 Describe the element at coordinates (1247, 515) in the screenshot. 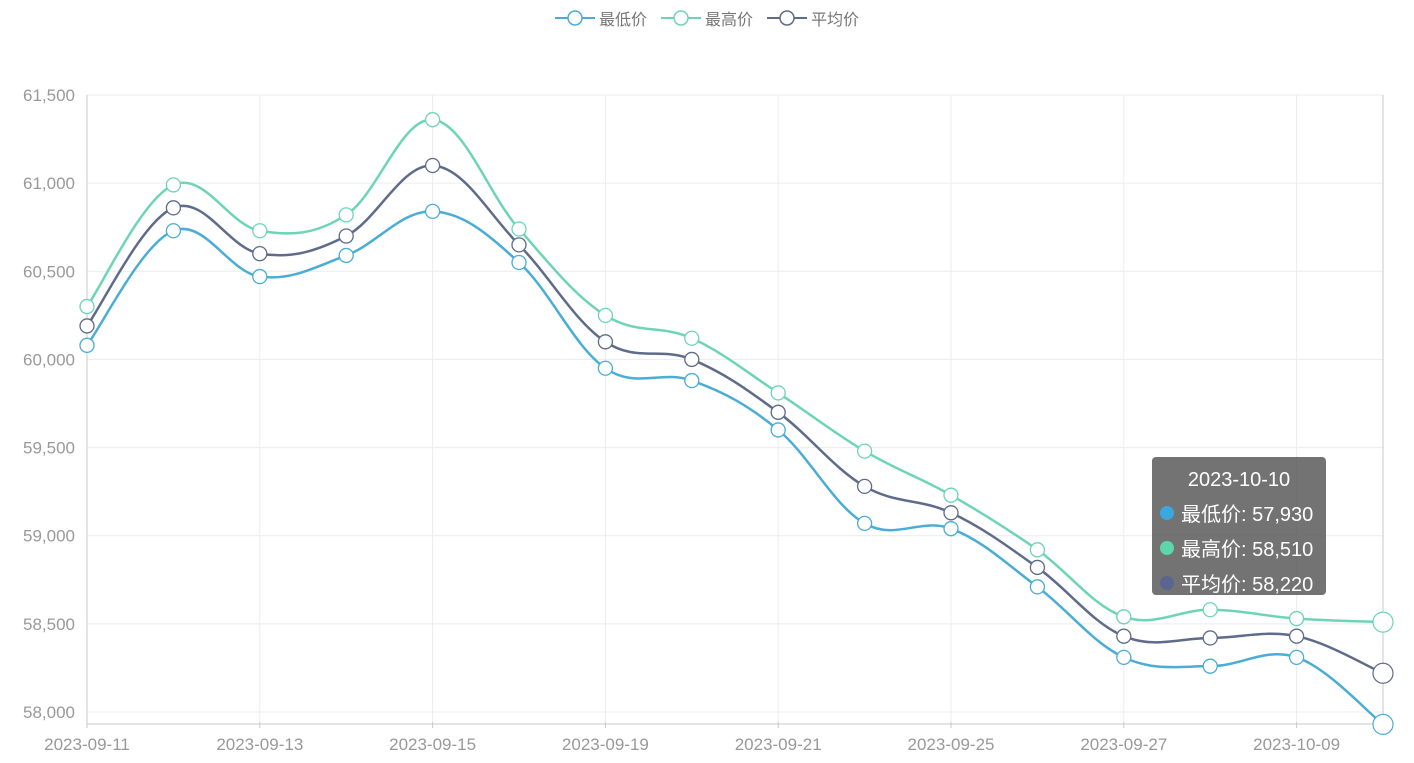

I see `tooltip-text-low: 最低价: 57,930` at that location.